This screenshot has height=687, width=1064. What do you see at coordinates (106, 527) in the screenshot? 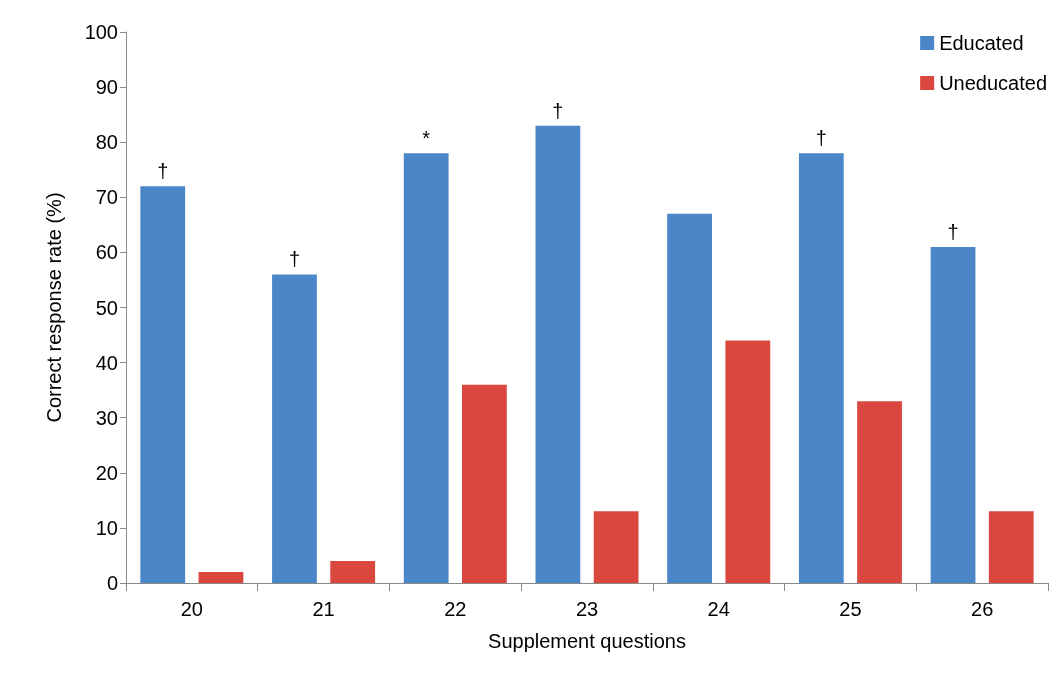
I see `y-tick-label: 10` at bounding box center [106, 527].